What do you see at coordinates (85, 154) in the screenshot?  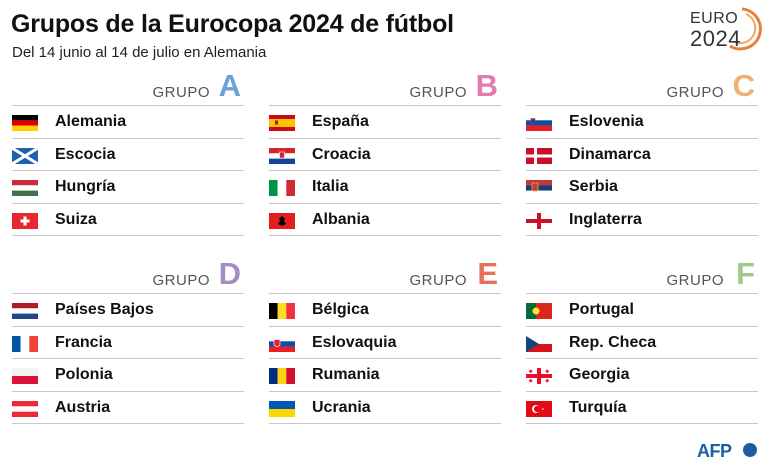 I see `team-name: Escocia` at bounding box center [85, 154].